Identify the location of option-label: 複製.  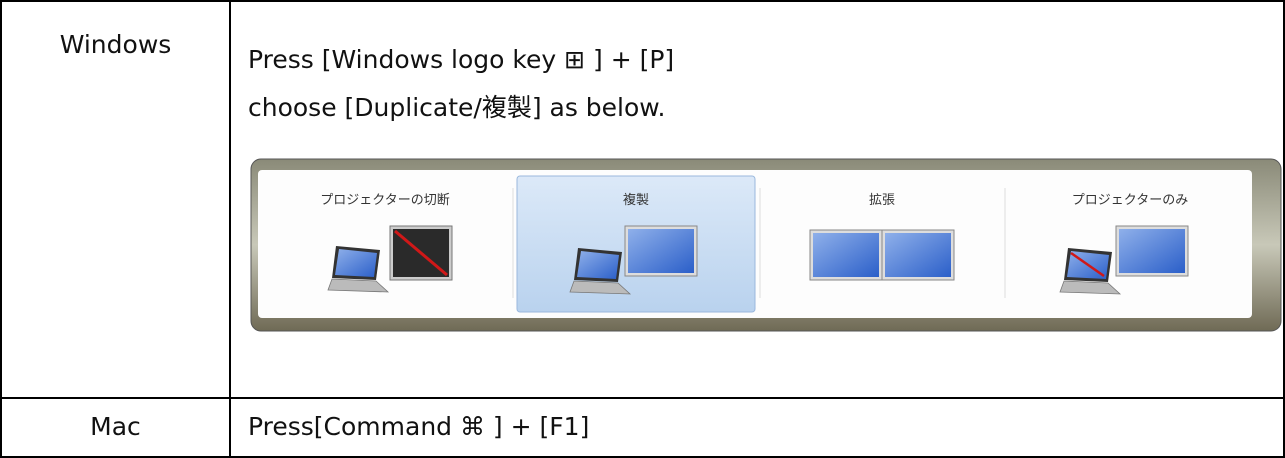
(636, 200).